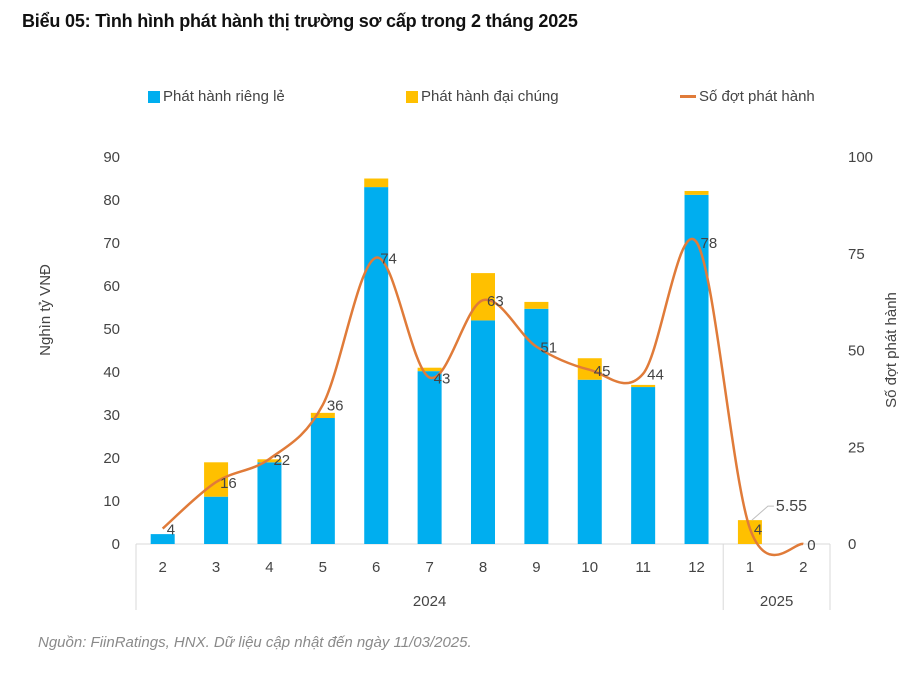 The image size is (920, 681). What do you see at coordinates (228, 483) in the screenshot?
I see `line-data-label: 16` at bounding box center [228, 483].